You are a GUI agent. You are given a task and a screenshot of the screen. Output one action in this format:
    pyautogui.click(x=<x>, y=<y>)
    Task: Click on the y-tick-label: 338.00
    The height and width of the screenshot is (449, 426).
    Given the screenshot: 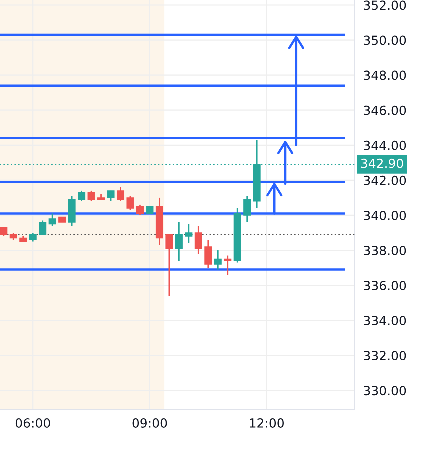 What is the action you would take?
    pyautogui.click(x=385, y=251)
    